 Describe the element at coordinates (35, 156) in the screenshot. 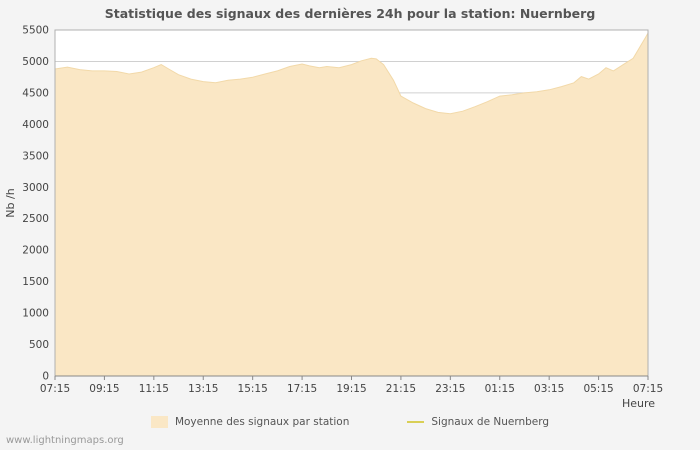

I see `y-tick-label: 3500` at that location.